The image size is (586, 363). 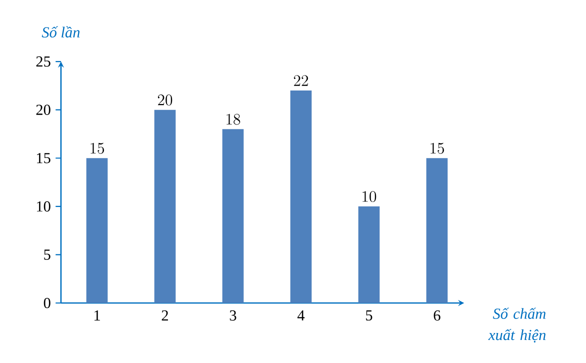 I want to click on x-tick-label: 1, so click(x=97, y=315).